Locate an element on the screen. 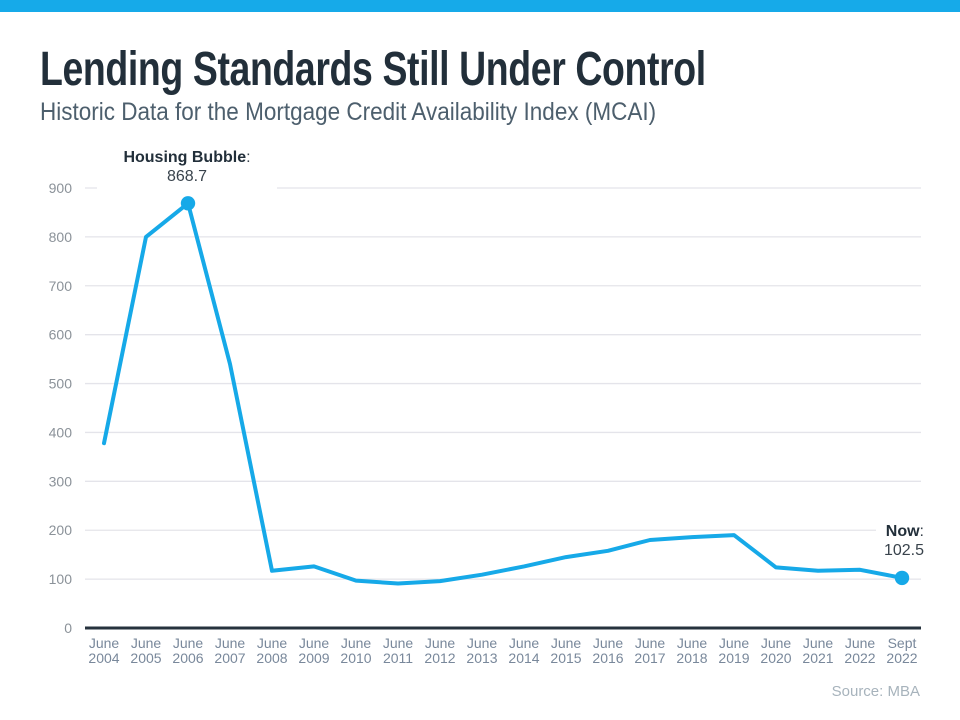 The image size is (960, 720). x-axis-tick-label: June 2008 is located at coordinates (271, 650).